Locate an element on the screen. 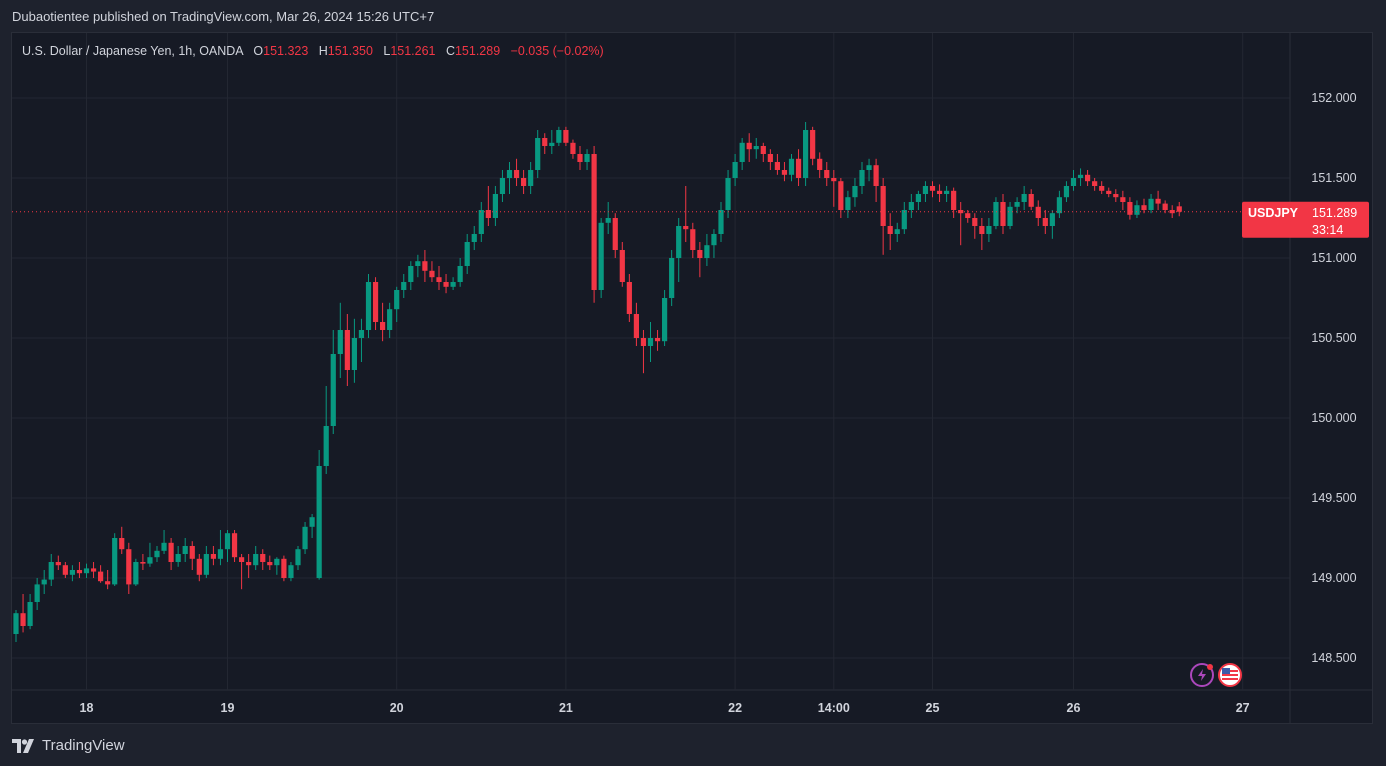 The height and width of the screenshot is (766, 1386). low-label: L is located at coordinates (387, 51).